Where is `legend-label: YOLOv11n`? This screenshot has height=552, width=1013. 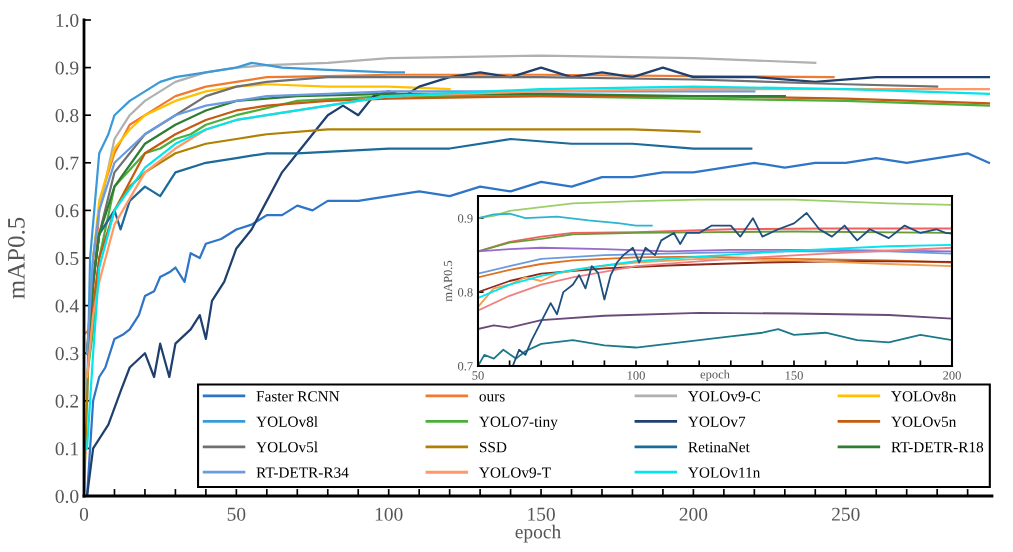
legend-label: YOLOv11n is located at coordinates (724, 472).